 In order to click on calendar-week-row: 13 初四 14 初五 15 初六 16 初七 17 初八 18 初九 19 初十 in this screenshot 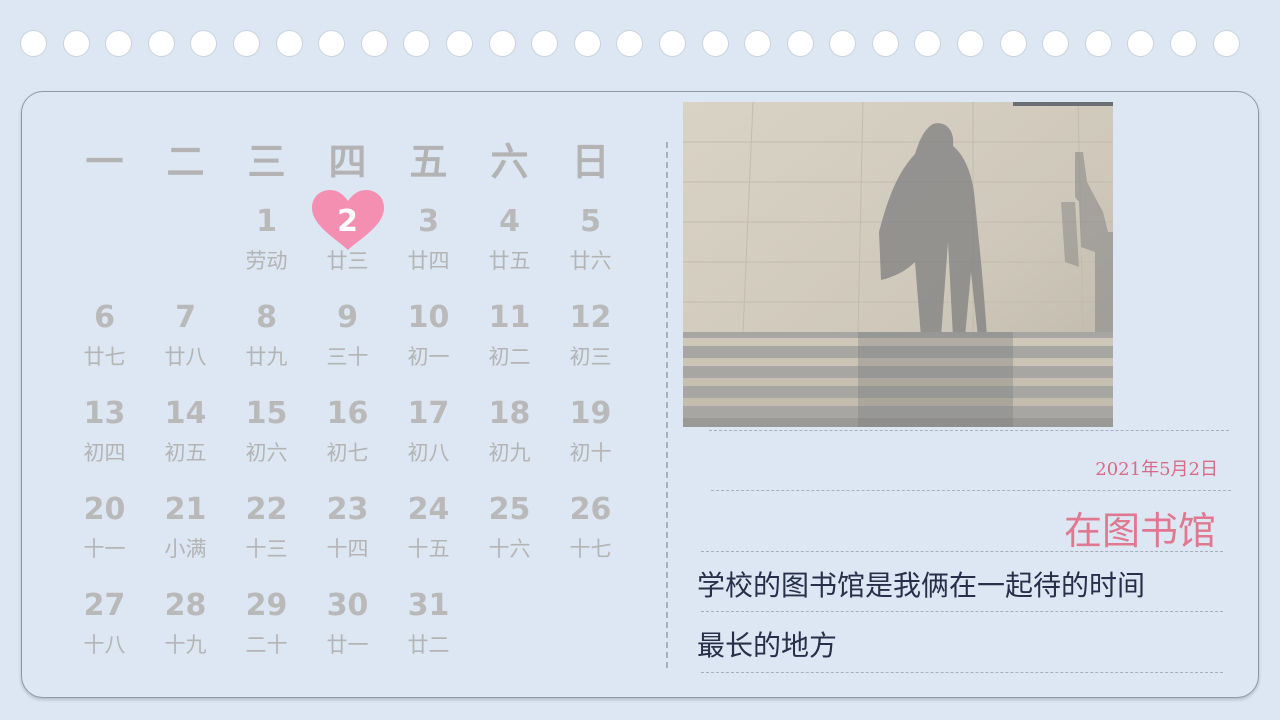, I will do `click(347, 434)`.